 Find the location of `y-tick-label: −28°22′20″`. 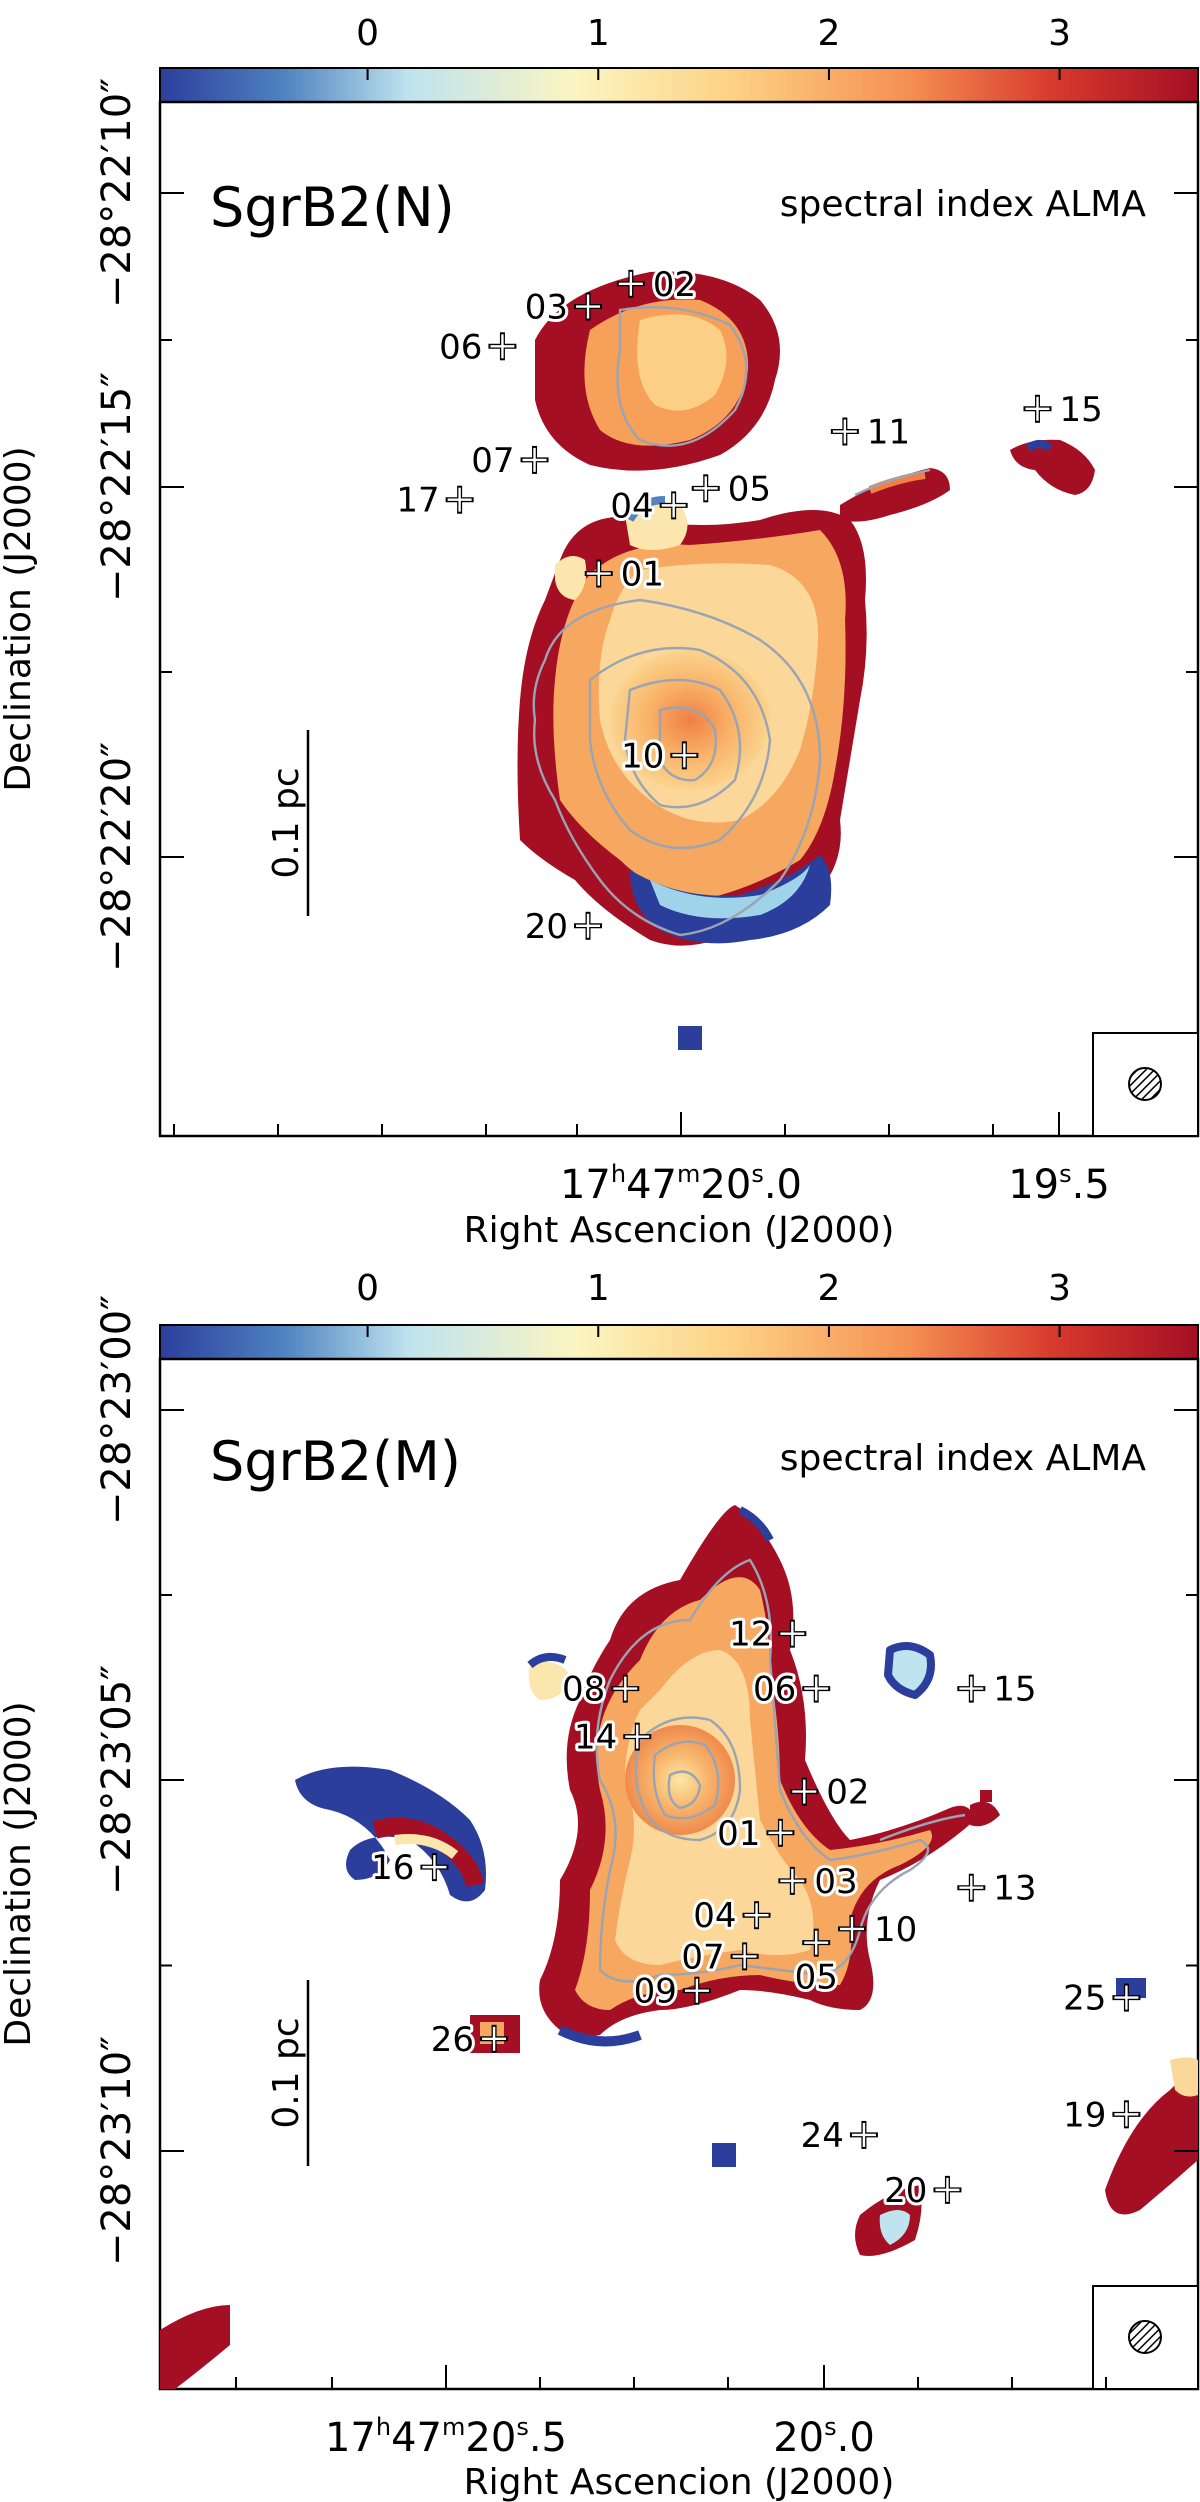

y-tick-label: −28°22′20″ is located at coordinates (117, 857).